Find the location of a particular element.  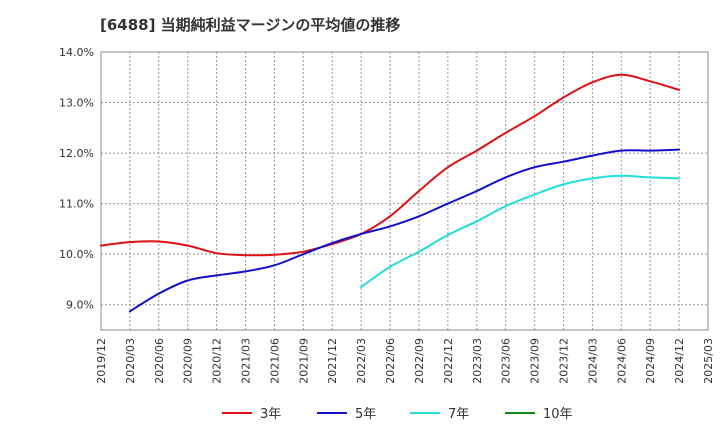

y-tick-label: 11.0% is located at coordinates (76, 204).